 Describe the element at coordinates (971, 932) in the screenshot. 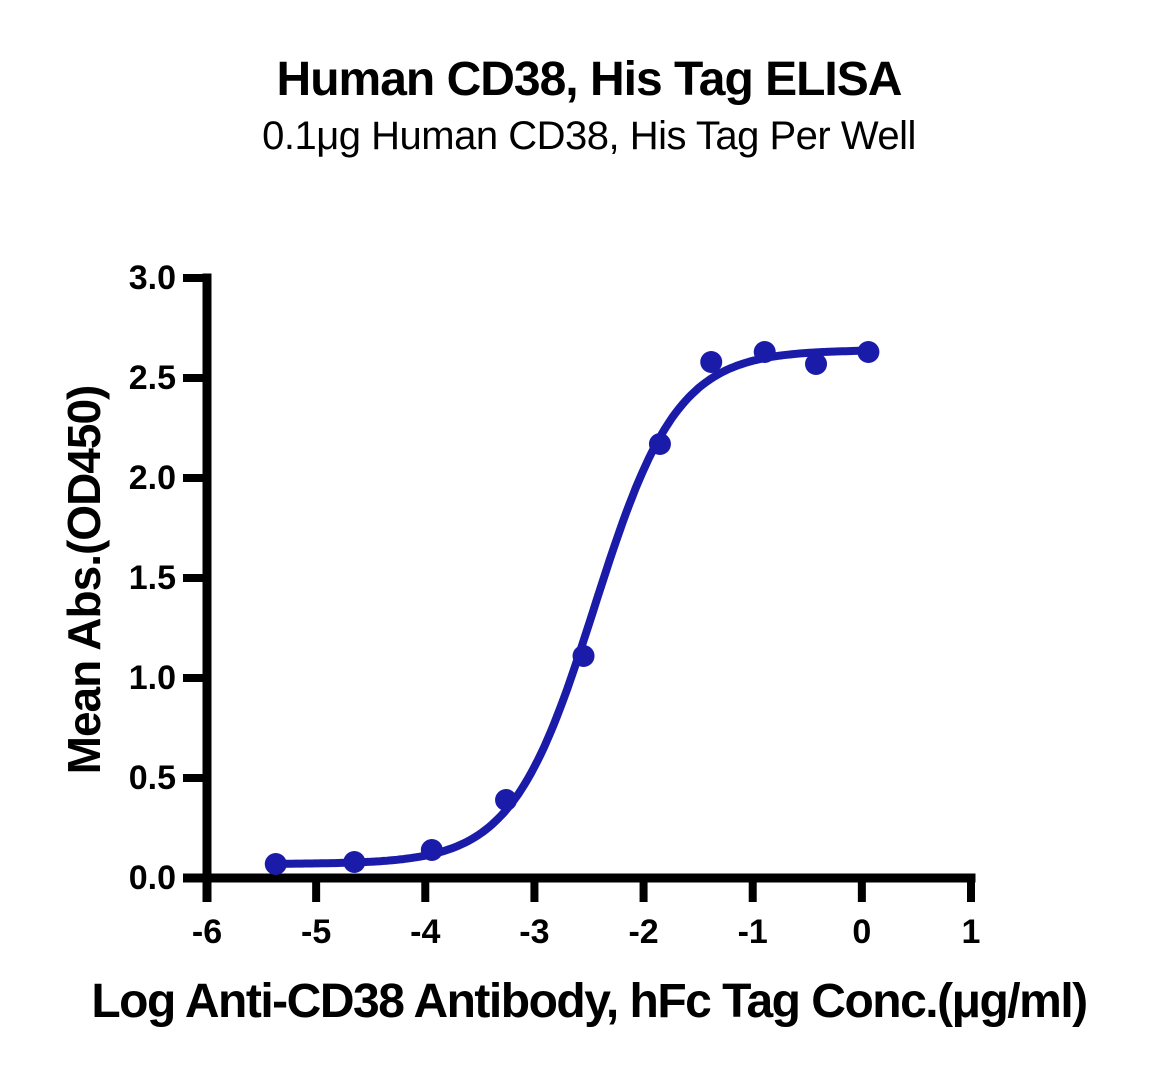

I see `x-tick-label: 1` at that location.